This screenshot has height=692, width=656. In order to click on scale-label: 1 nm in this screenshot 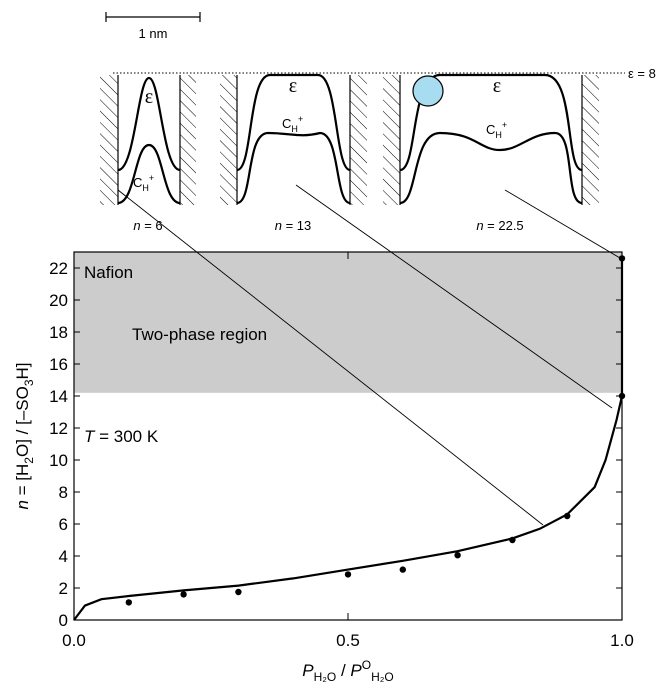, I will do `click(153, 33)`.